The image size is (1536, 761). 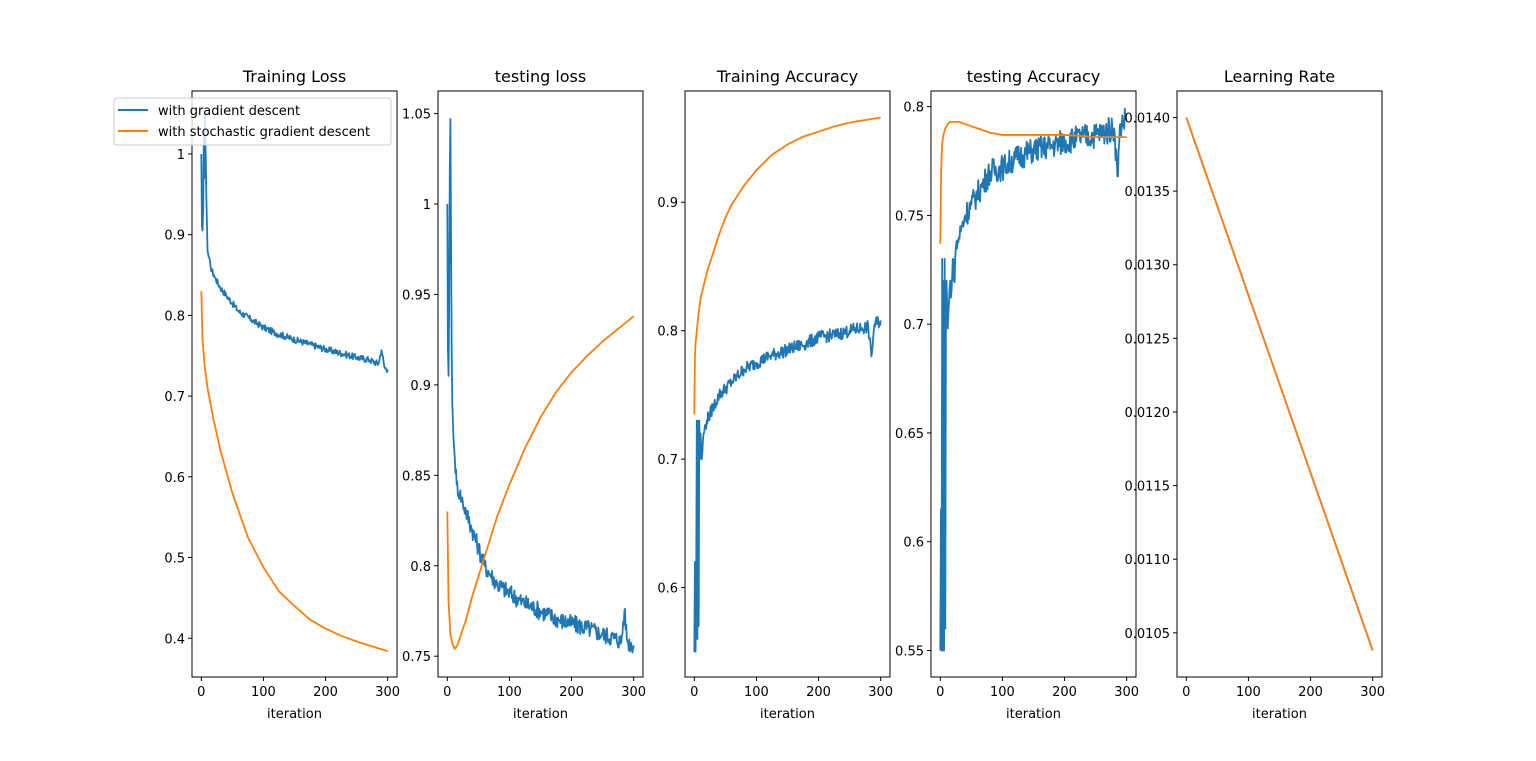 I want to click on panel-title: testing loss, so click(x=540, y=76).